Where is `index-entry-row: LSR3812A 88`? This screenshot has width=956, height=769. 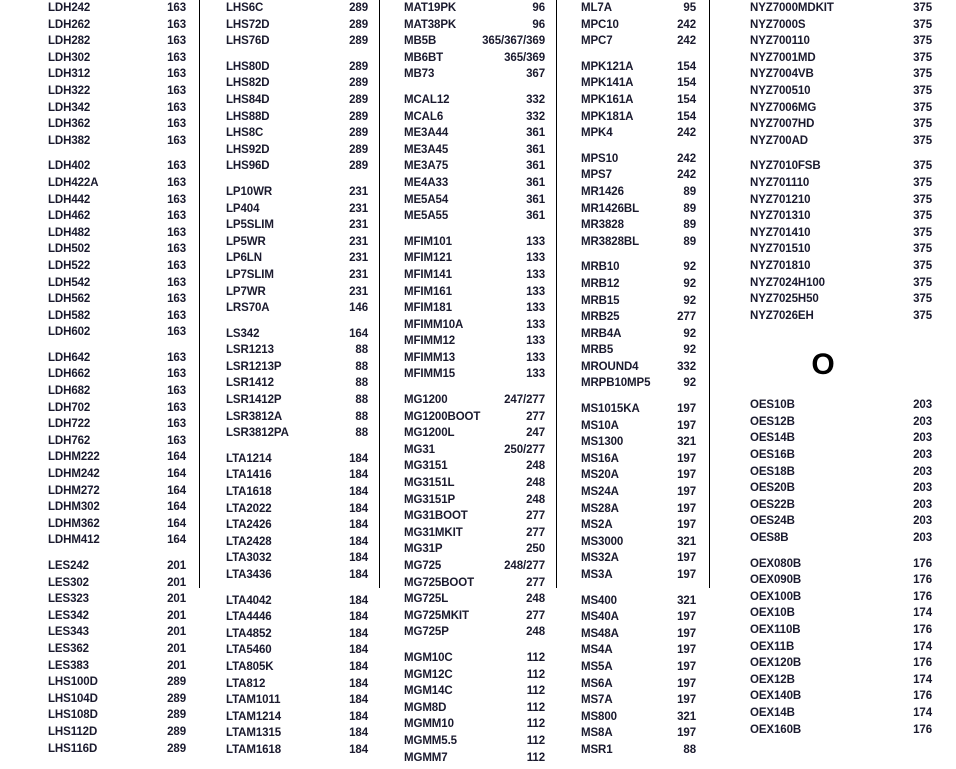 index-entry-row: LSR3812A 88 is located at coordinates (303, 420).